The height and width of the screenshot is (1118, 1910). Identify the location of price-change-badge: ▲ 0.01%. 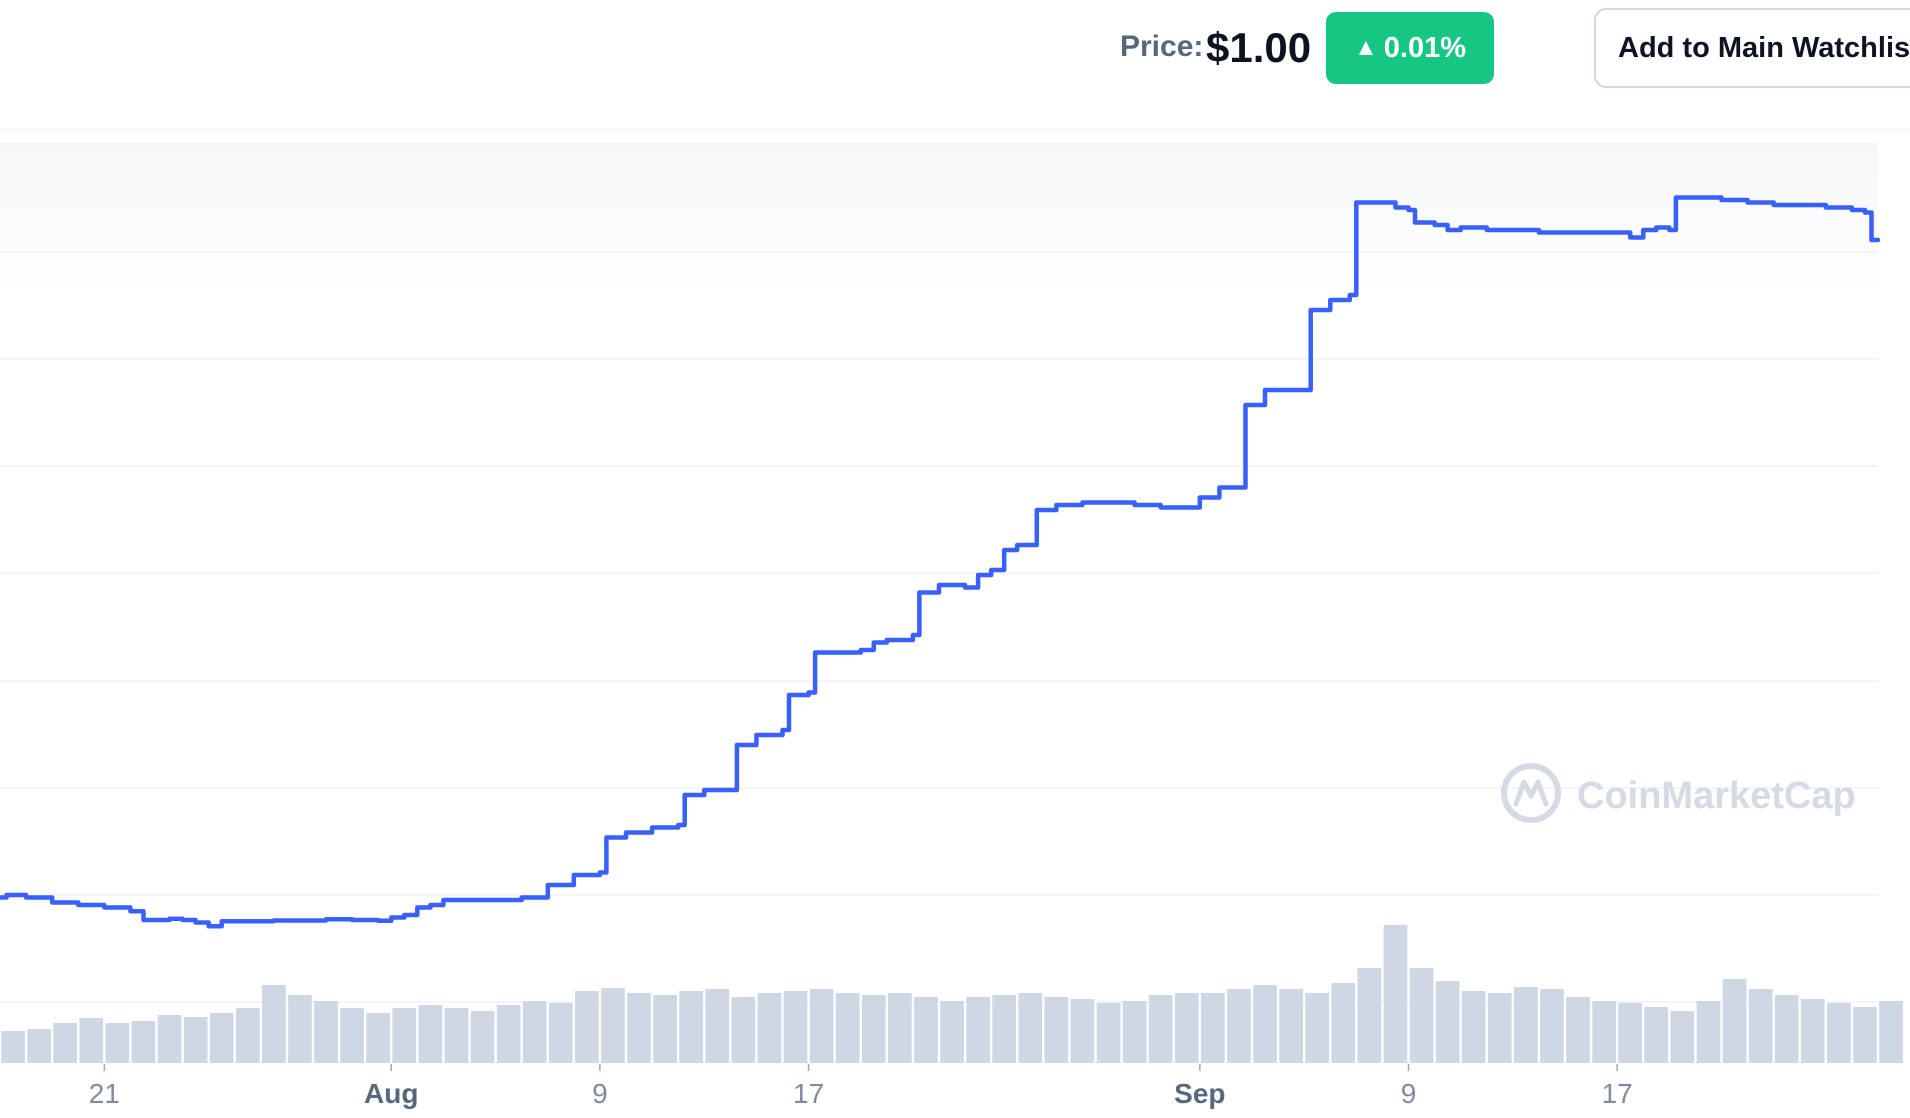
(1410, 48).